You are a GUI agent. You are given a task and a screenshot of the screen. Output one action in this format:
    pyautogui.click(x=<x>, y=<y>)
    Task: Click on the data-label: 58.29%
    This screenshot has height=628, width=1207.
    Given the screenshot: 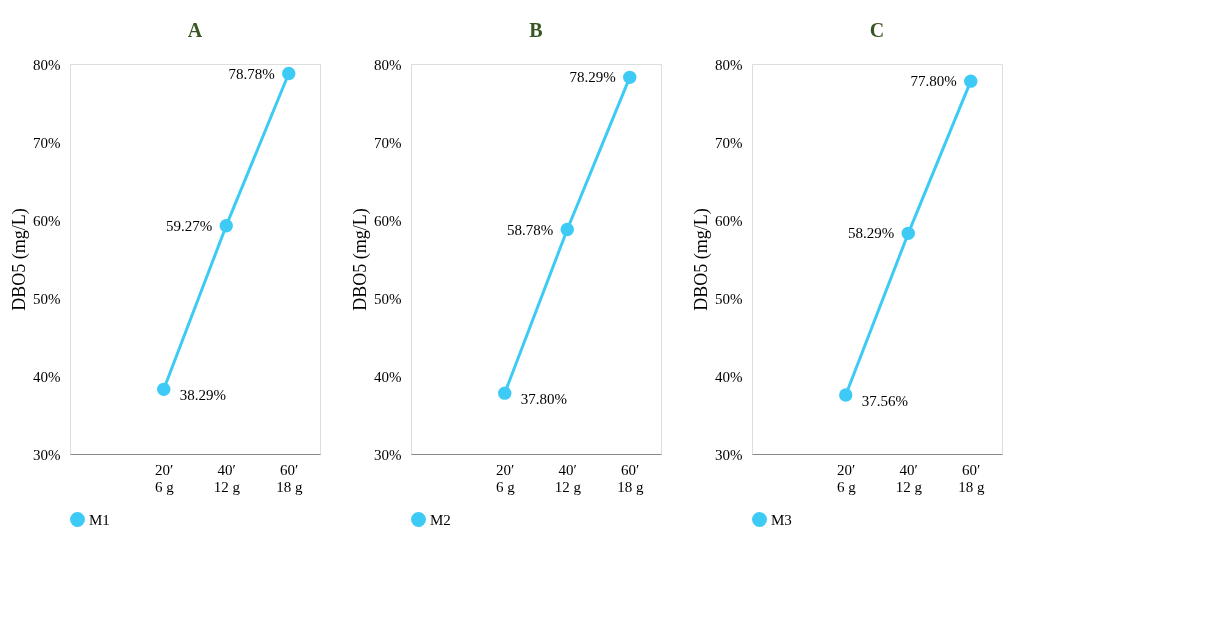 What is the action you would take?
    pyautogui.click(x=871, y=233)
    